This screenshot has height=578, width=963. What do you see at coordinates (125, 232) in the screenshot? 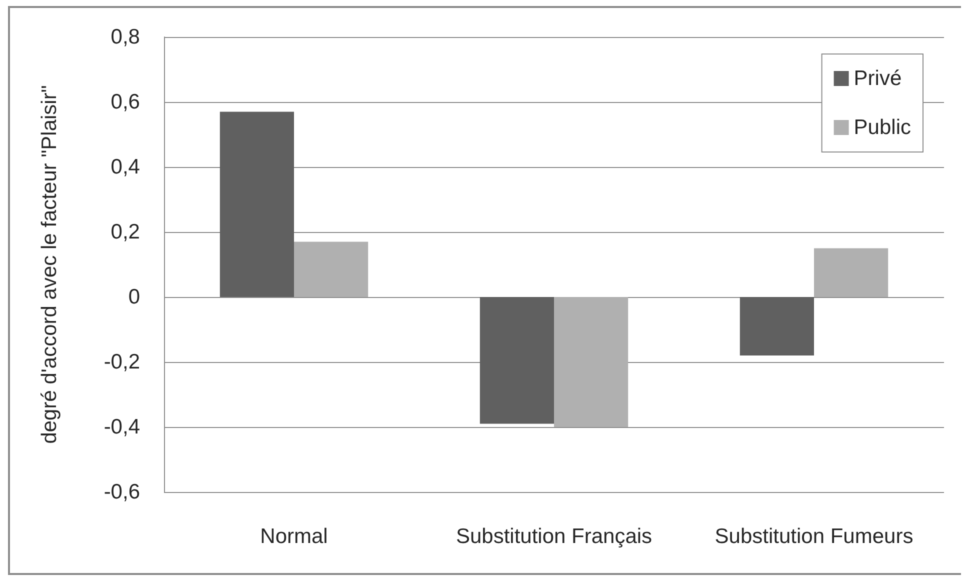
I see `y-tick-label: 0,2` at bounding box center [125, 232].